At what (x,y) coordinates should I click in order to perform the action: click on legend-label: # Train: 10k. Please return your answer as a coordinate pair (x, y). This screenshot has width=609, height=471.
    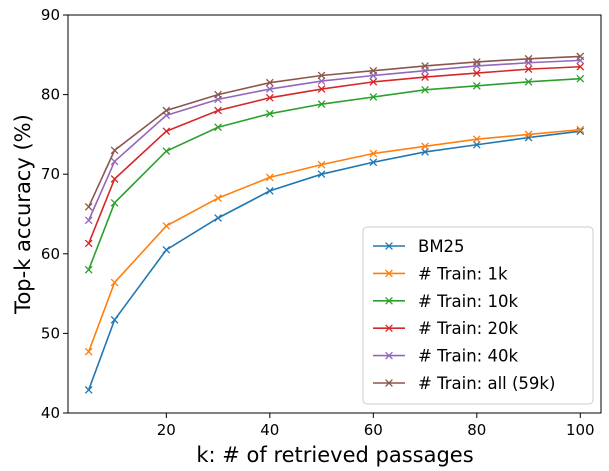
    Looking at the image, I should click on (468, 301).